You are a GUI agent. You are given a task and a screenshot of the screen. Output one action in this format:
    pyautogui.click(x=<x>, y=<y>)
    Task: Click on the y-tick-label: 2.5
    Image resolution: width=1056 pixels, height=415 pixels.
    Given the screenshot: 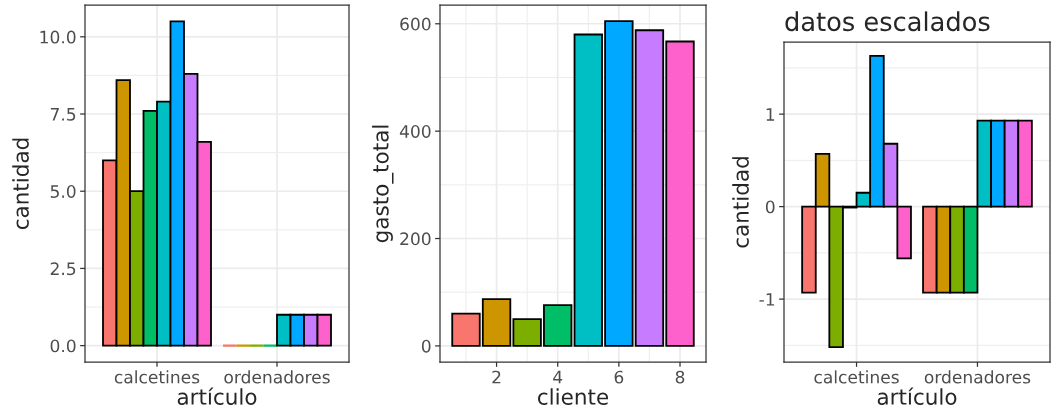 What is the action you would take?
    pyautogui.click(x=63, y=269)
    